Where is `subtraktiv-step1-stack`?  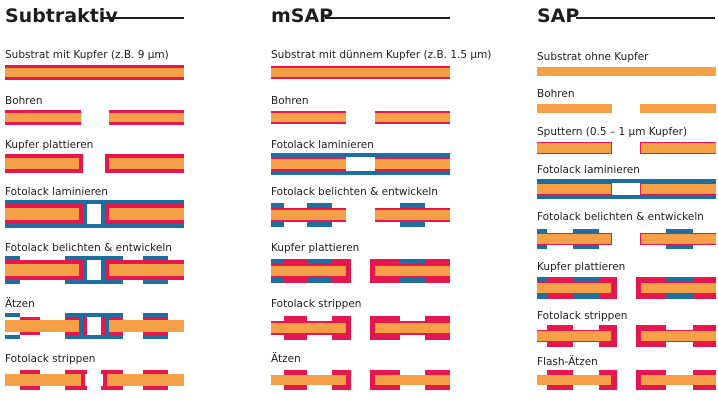 subtraktiv-step1-stack is located at coordinates (94, 72).